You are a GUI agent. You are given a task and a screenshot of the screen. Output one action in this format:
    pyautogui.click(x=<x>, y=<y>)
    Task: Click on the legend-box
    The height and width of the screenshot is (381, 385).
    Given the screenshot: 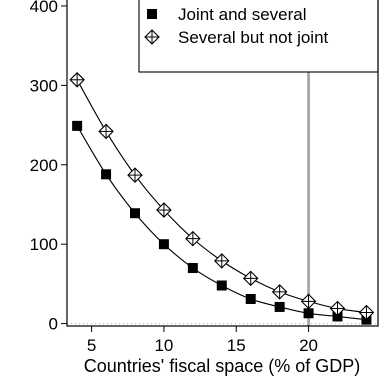 What is the action you would take?
    pyautogui.click(x=258, y=36)
    